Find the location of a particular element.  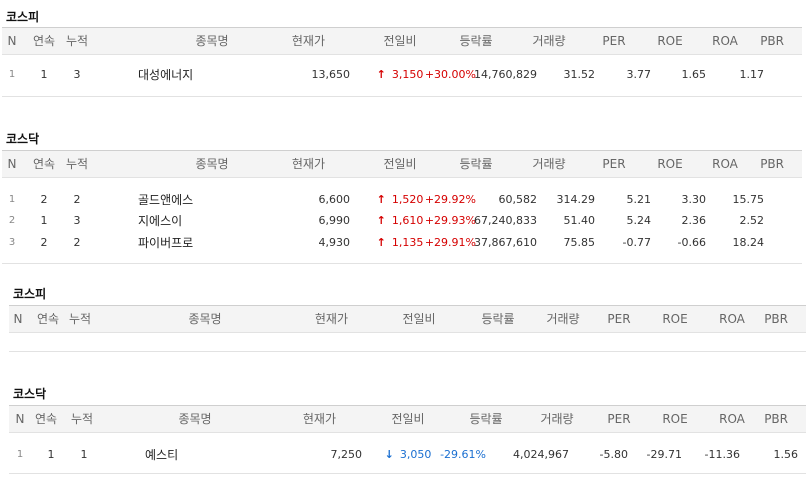

cell-current-price: 13,650 is located at coordinates (331, 74).